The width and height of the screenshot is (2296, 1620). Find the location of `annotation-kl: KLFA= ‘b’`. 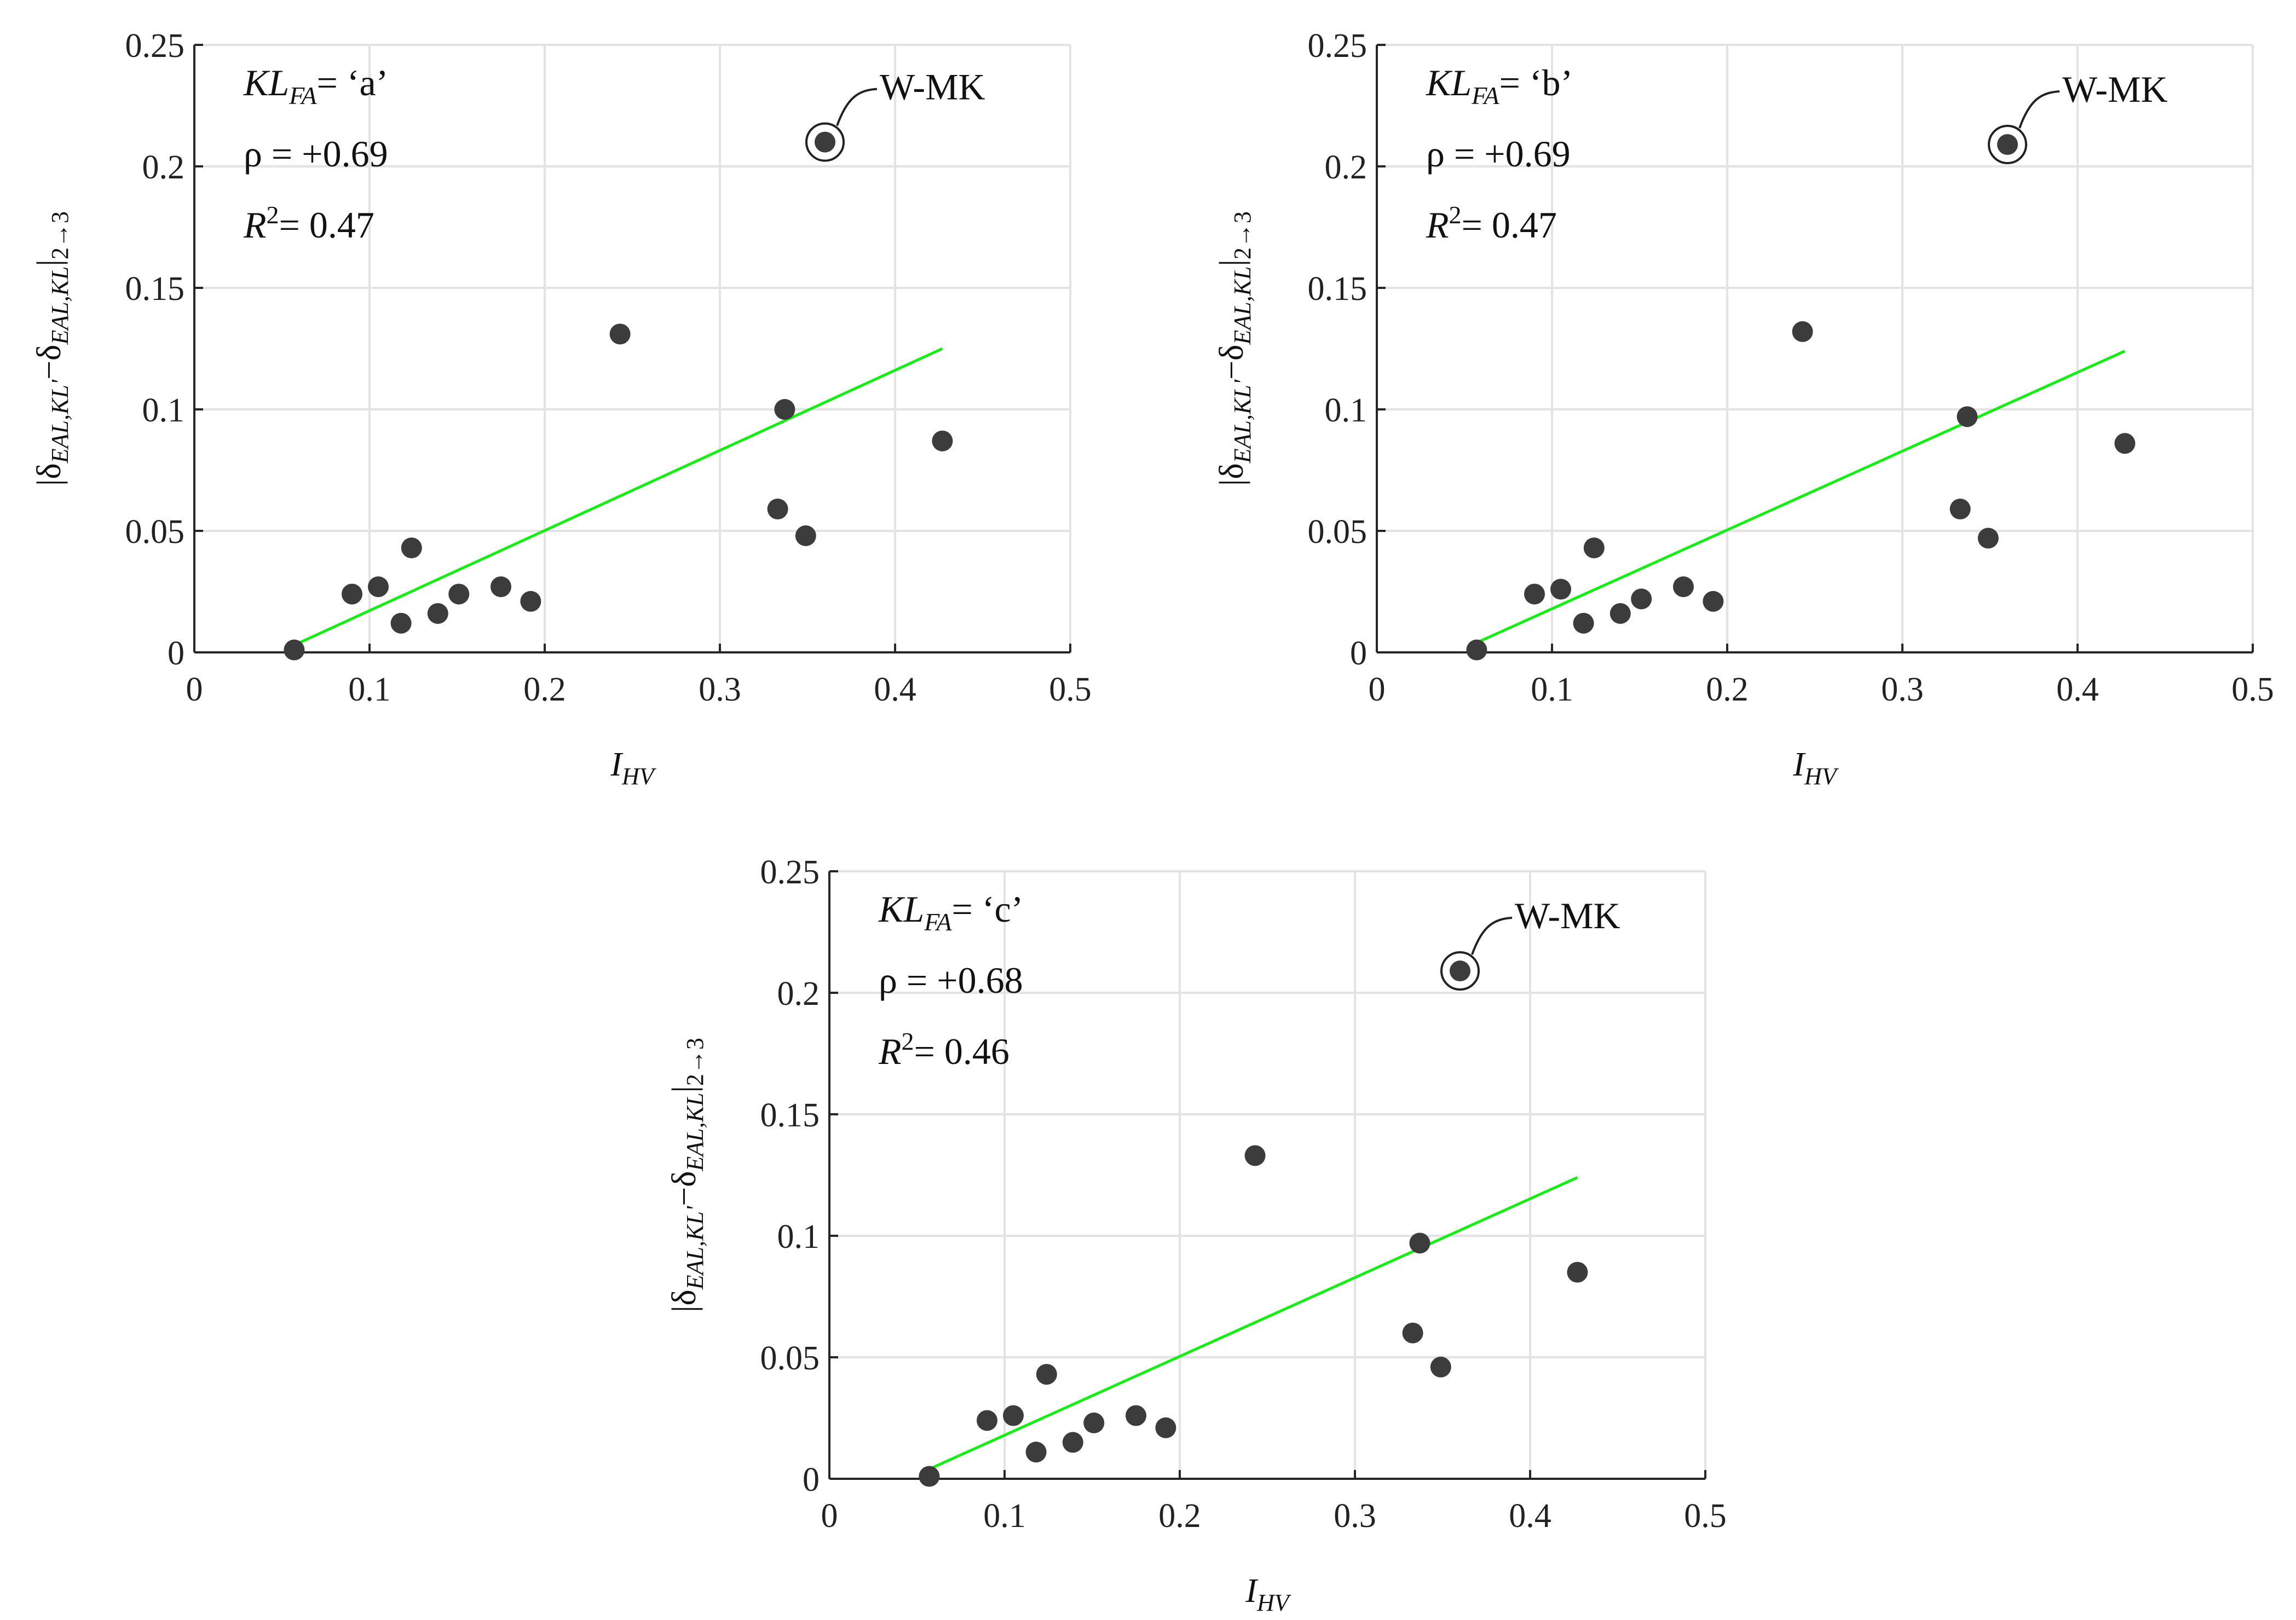

annotation-kl: KLFA= ‘b’ is located at coordinates (1499, 85).